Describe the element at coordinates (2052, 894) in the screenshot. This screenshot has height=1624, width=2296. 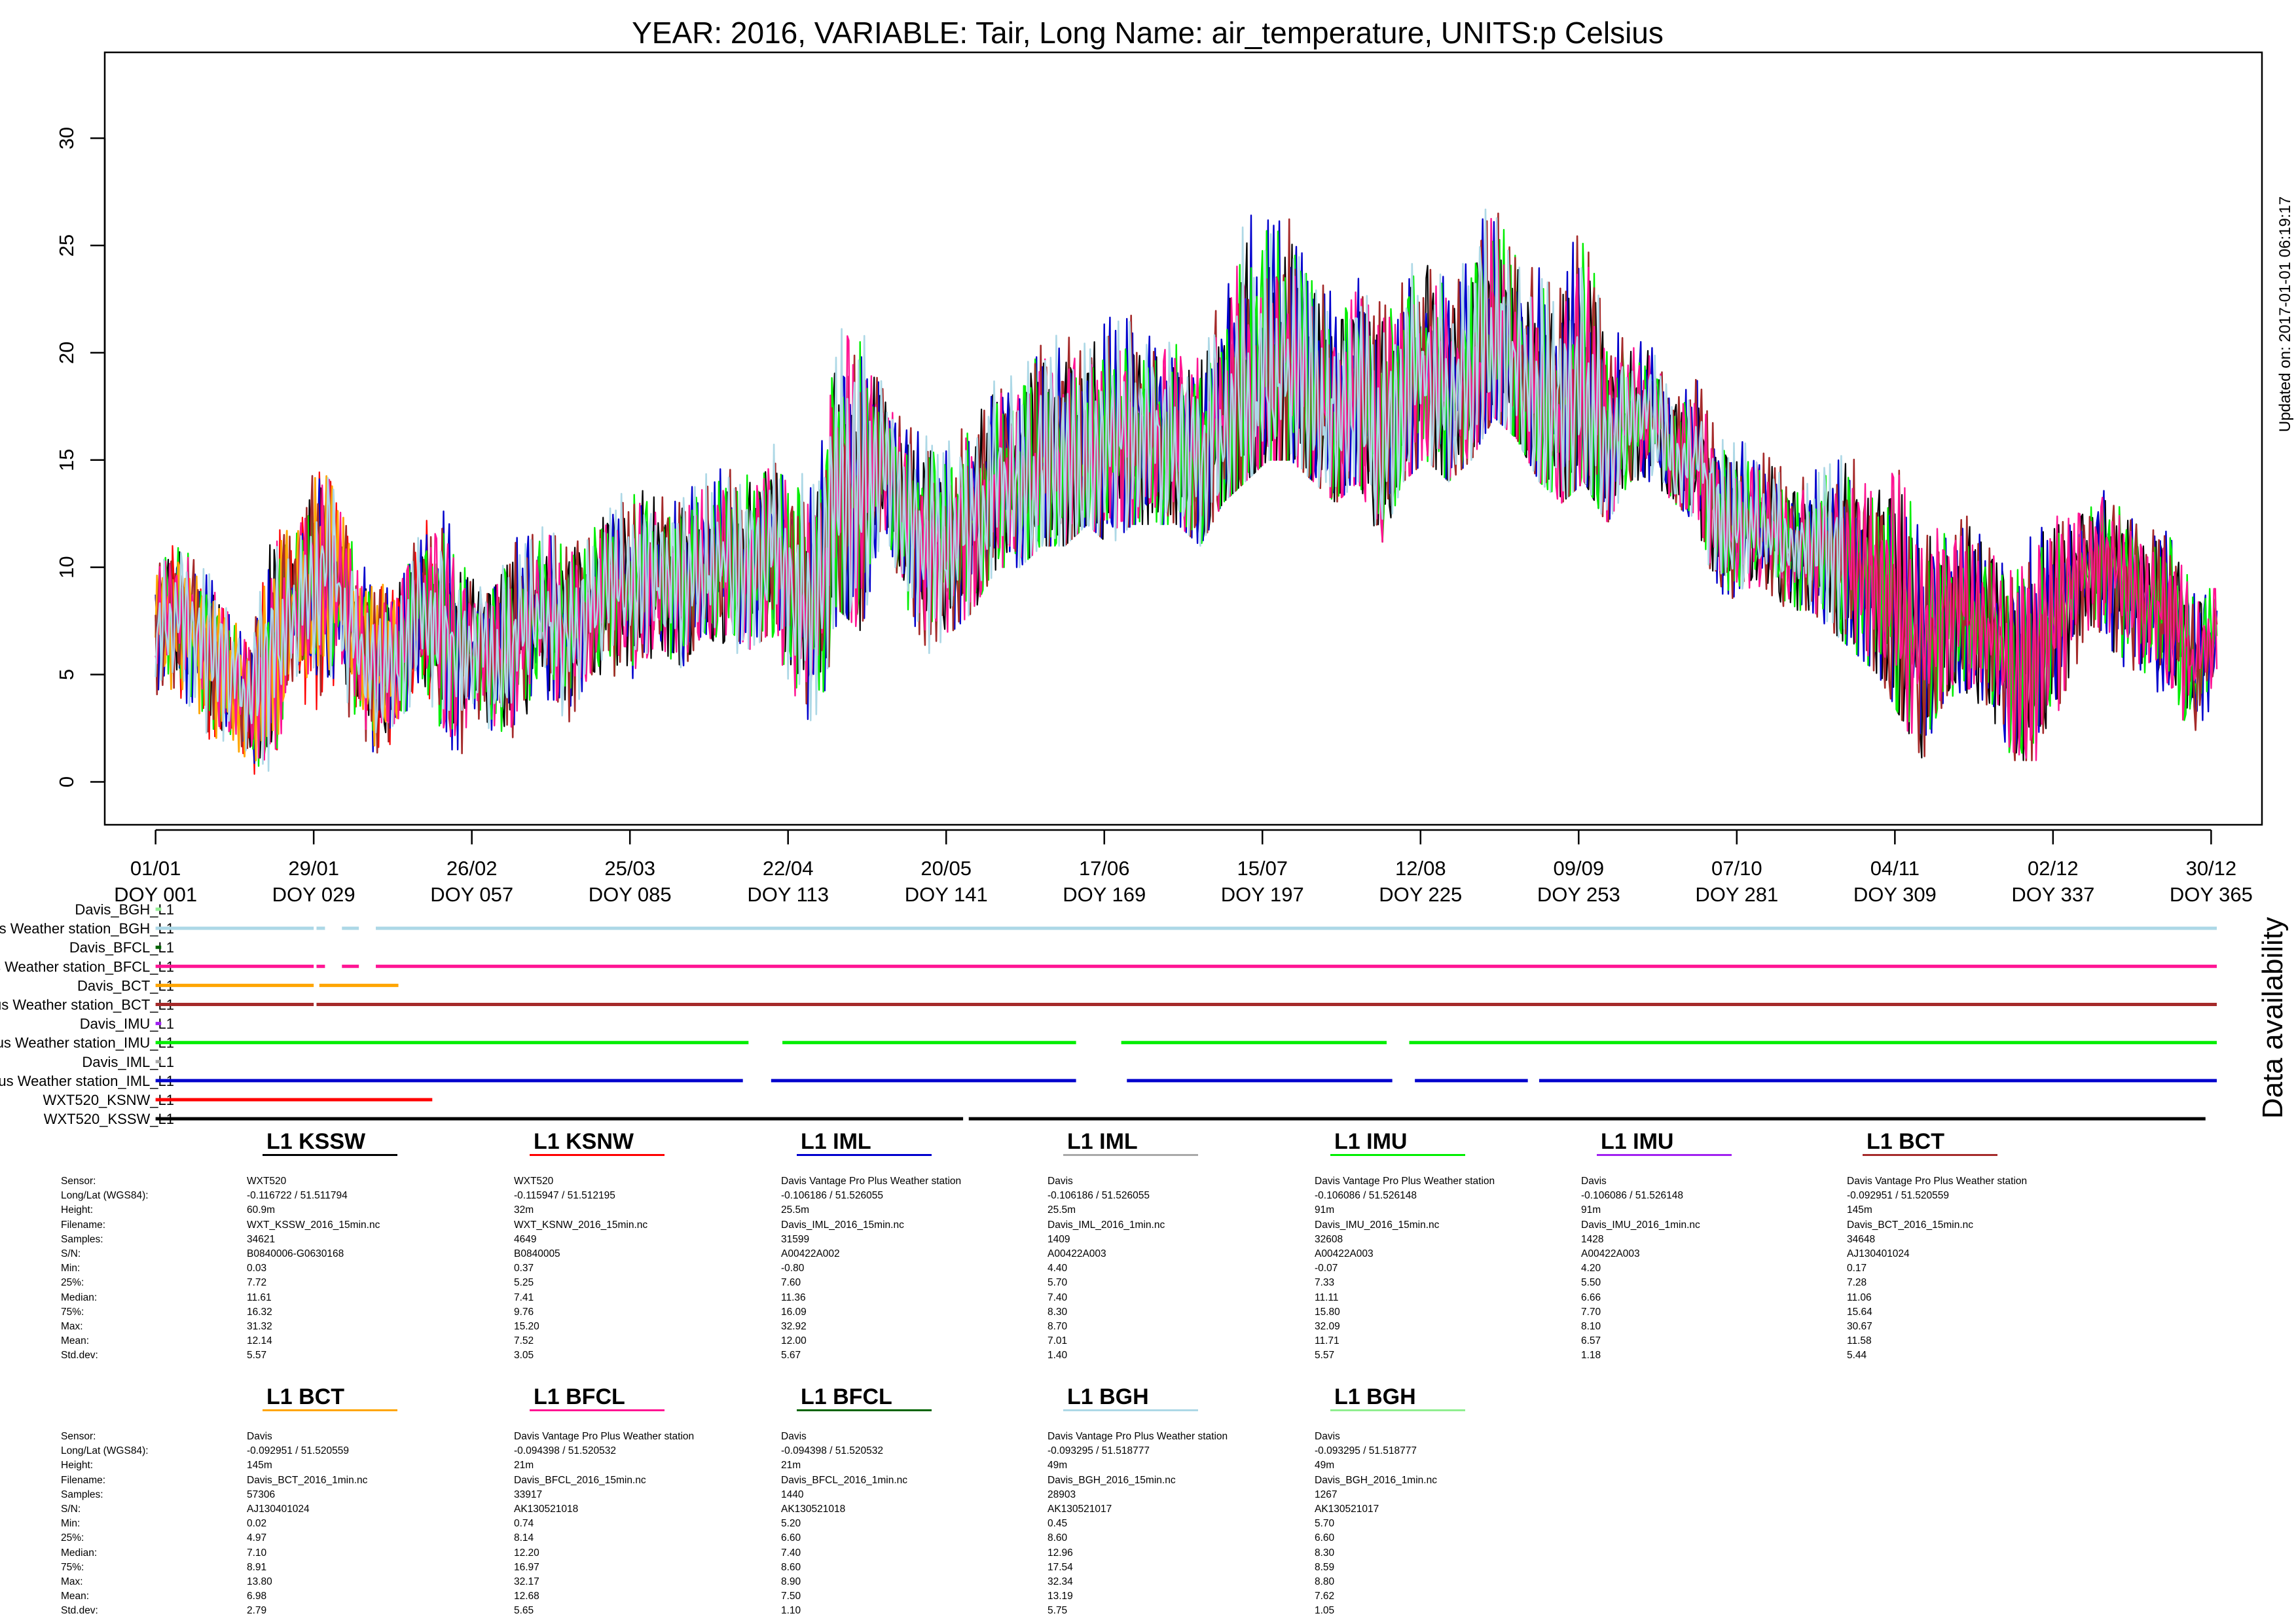
I see `x-tick-doy: DOY 337` at that location.